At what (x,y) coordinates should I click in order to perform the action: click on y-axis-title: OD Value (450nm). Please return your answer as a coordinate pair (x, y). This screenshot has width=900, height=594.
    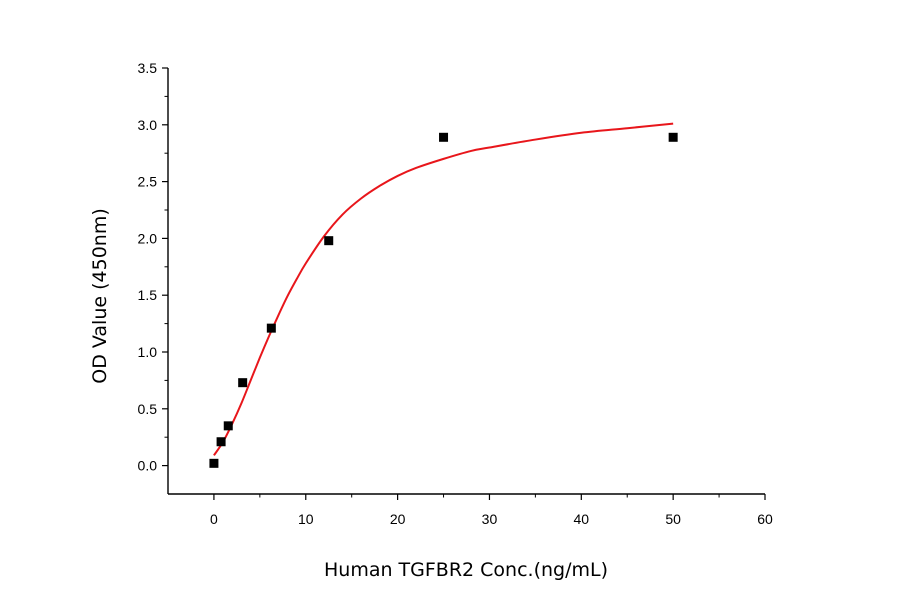
    Looking at the image, I should click on (100, 295).